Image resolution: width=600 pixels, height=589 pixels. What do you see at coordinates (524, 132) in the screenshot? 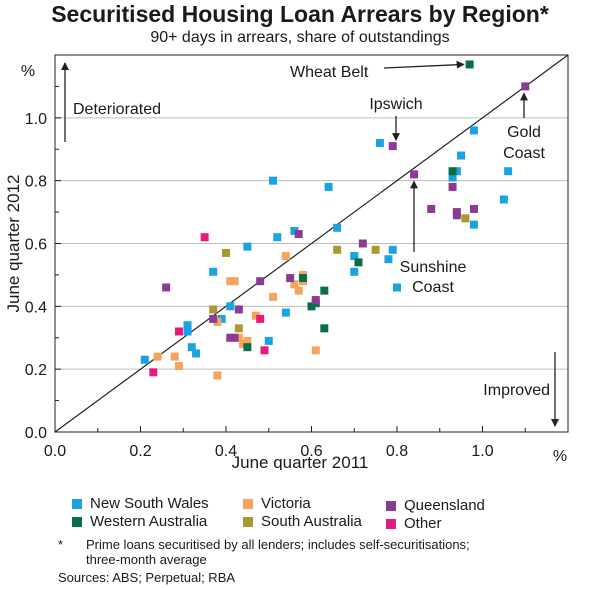
I see `annotation-gold-coast-line1: Gold` at bounding box center [524, 132].